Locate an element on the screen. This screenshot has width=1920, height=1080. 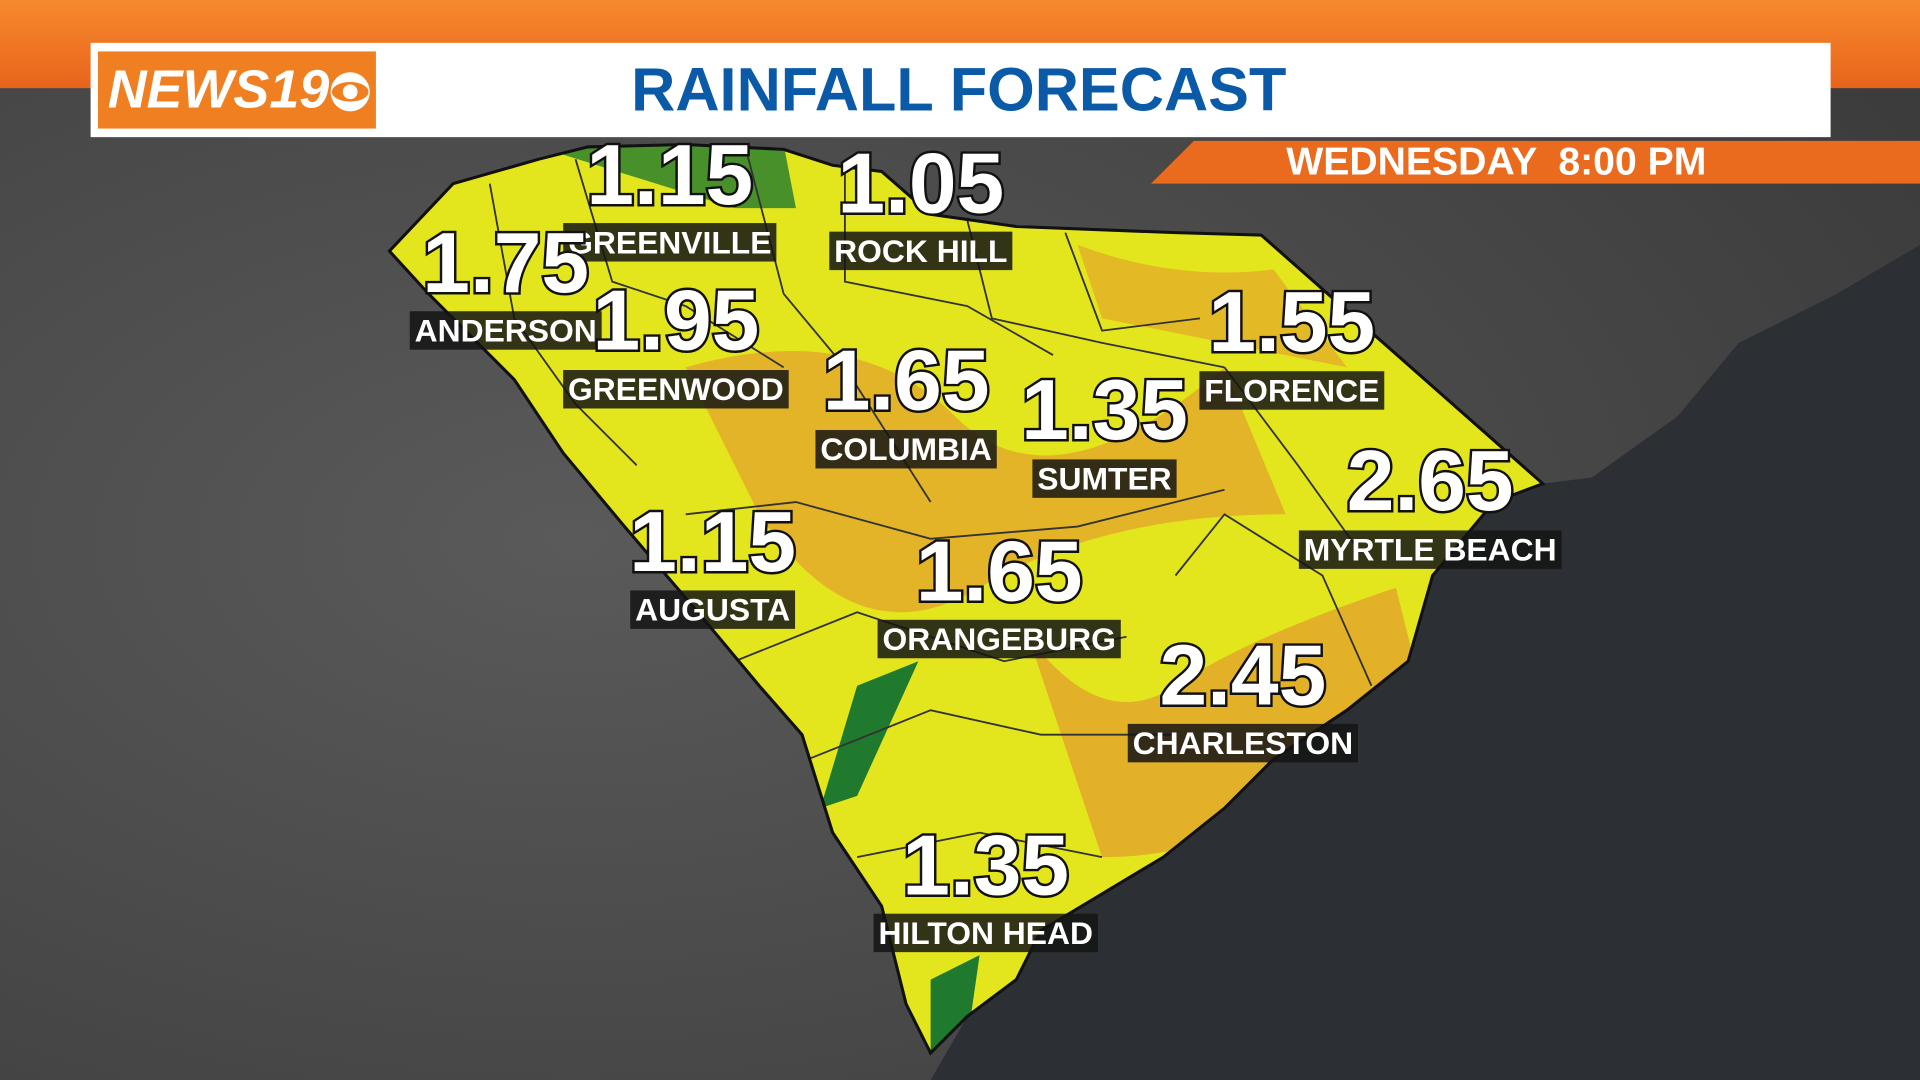
city-name: AUGUSTA is located at coordinates (712, 610).